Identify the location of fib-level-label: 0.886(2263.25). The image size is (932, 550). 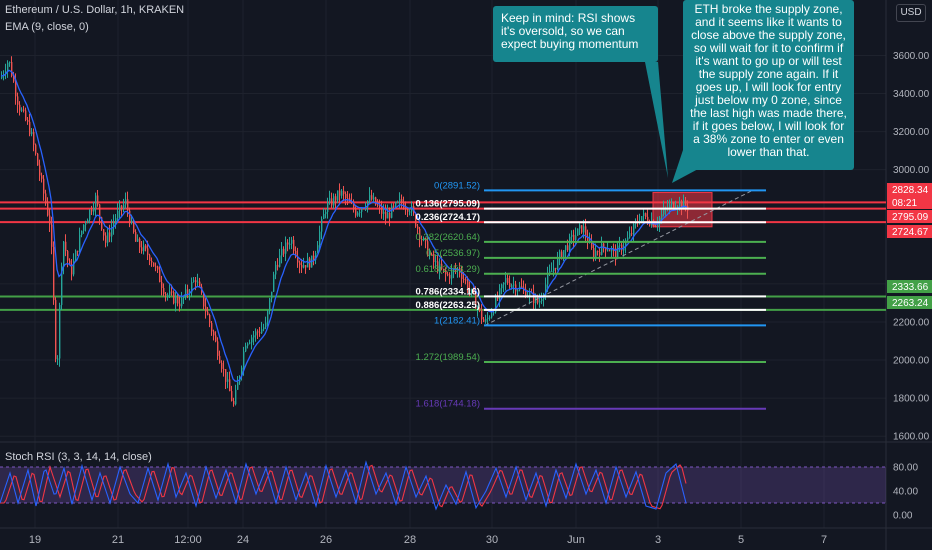
(448, 305).